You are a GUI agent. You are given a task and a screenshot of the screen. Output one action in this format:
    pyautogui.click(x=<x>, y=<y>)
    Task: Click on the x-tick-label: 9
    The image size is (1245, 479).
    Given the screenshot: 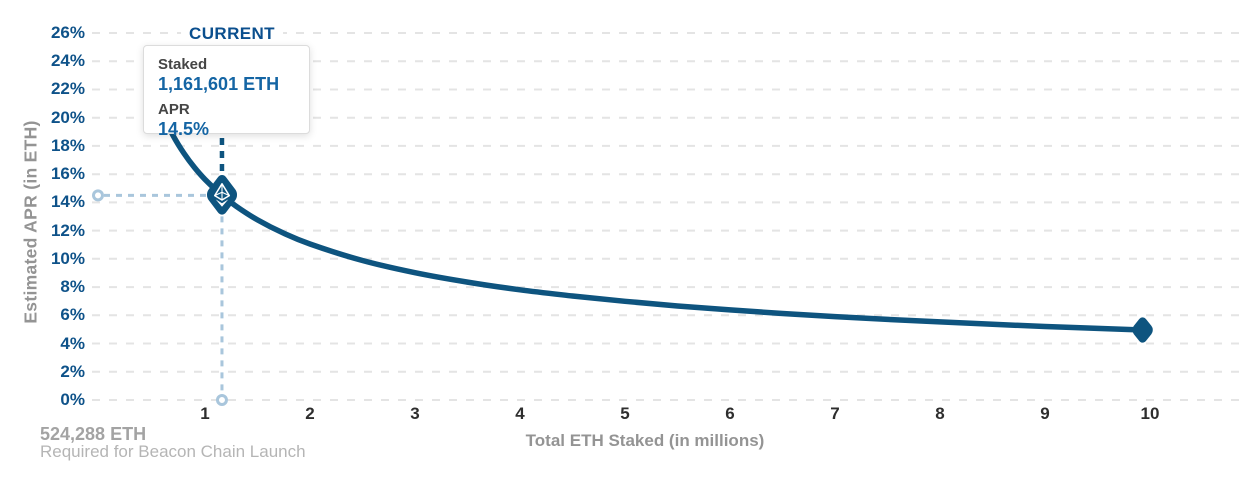 What is the action you would take?
    pyautogui.click(x=1045, y=413)
    